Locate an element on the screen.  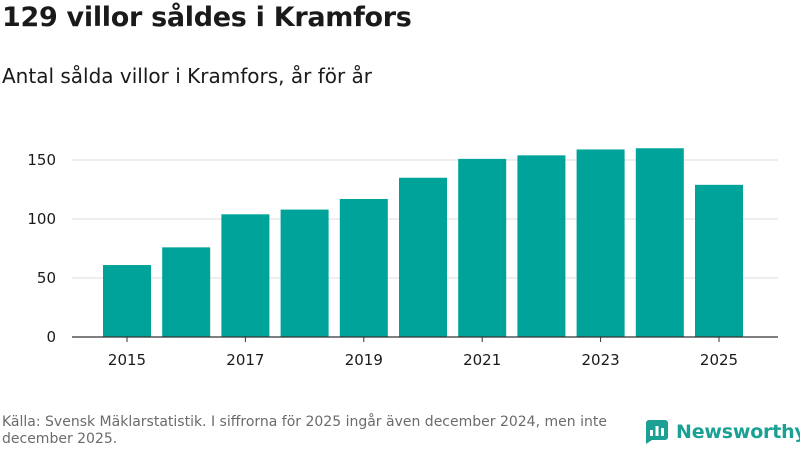
y-tick-label-150: 150 is located at coordinates (41, 160).